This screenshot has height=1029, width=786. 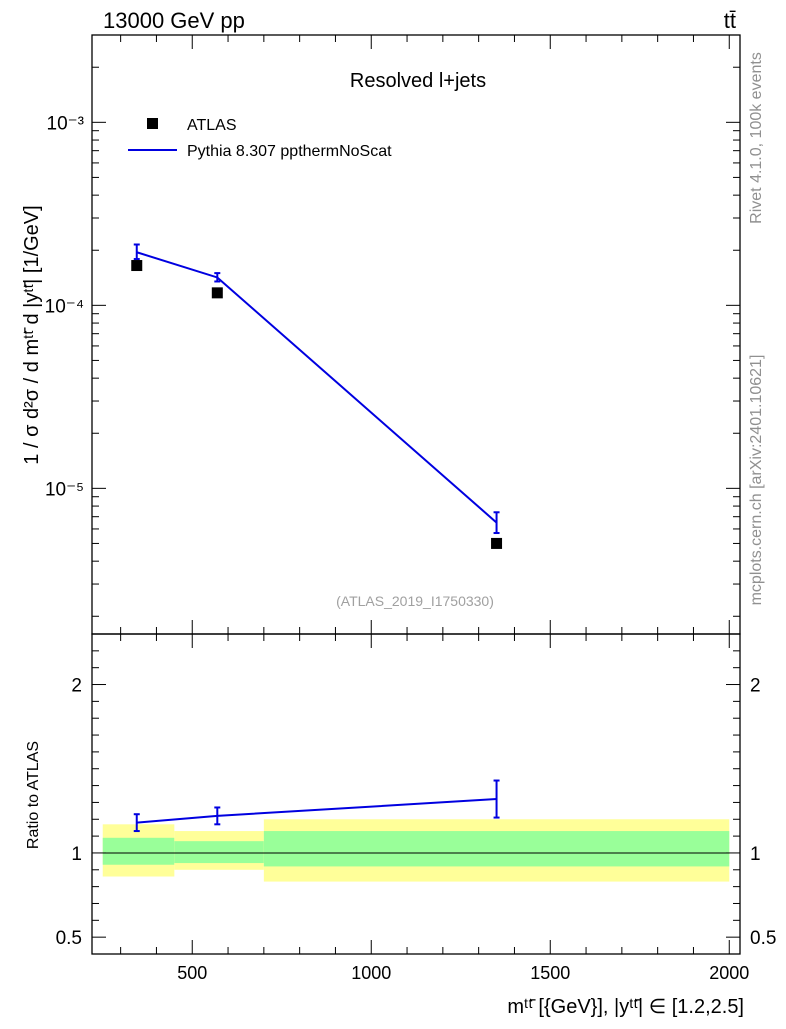 I want to click on x-tick-label: 1500, so click(x=550, y=973).